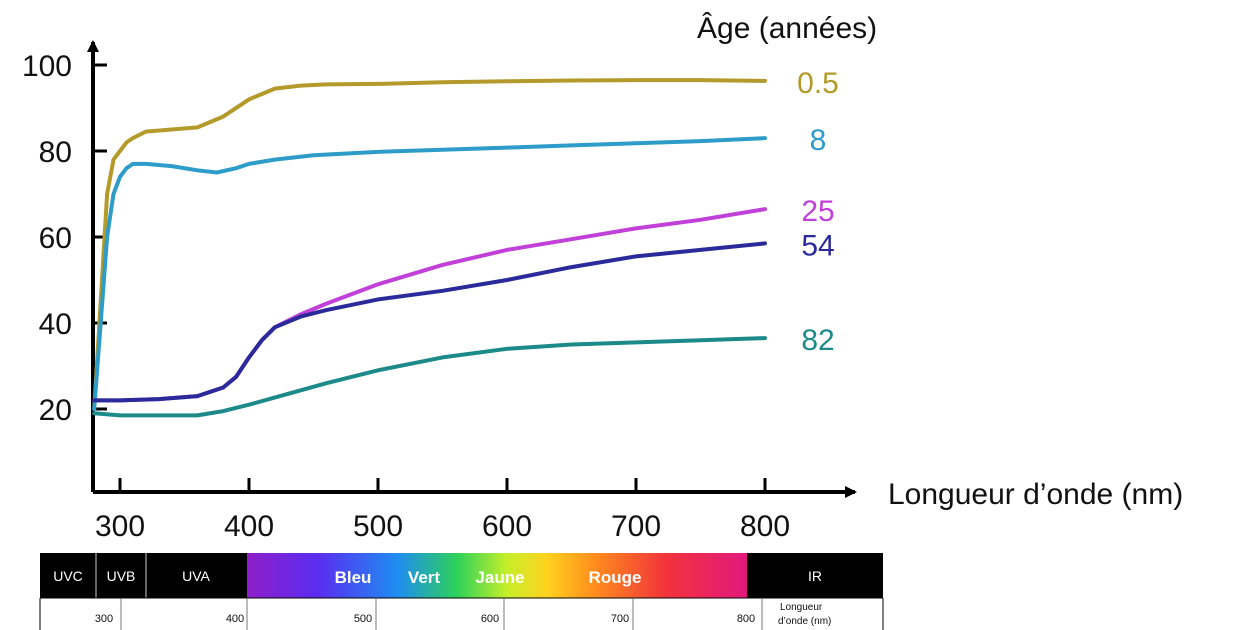  I want to click on x-axis-ticks: 300 400 500 600 700 800, so click(442, 510).